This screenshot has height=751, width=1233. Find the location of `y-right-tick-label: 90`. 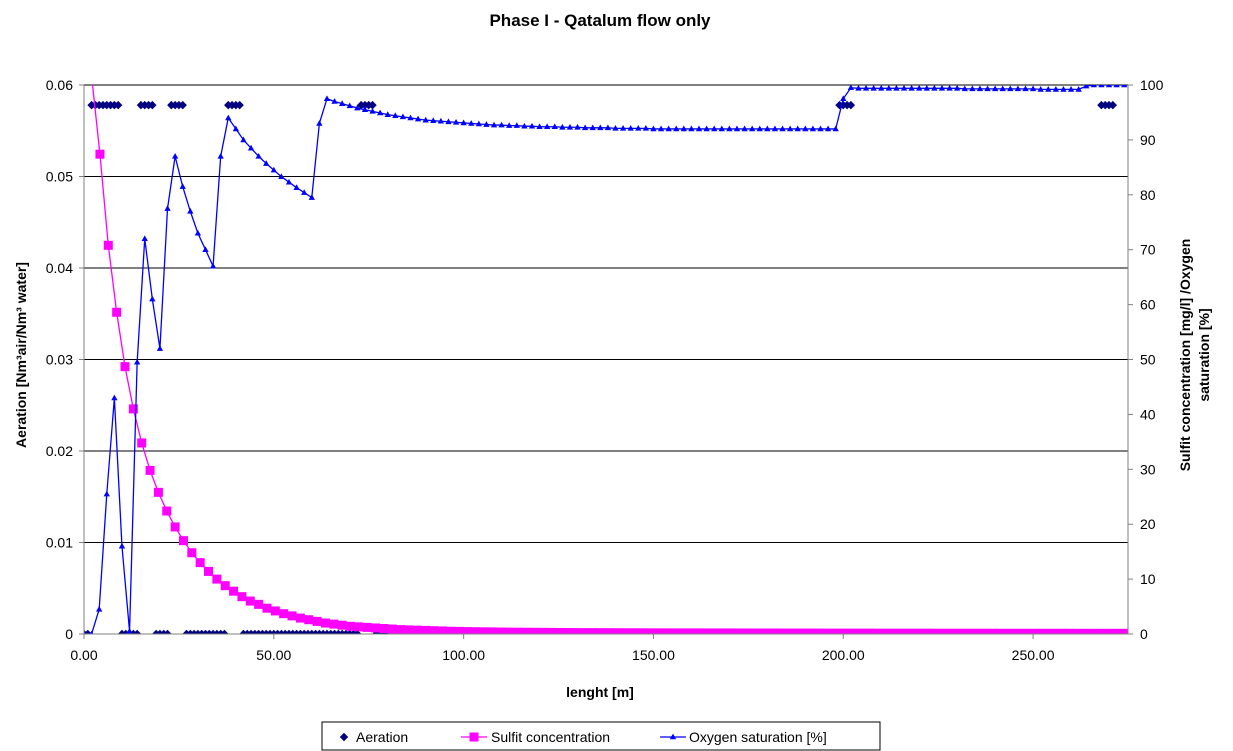

y-right-tick-label: 90 is located at coordinates (1148, 140).